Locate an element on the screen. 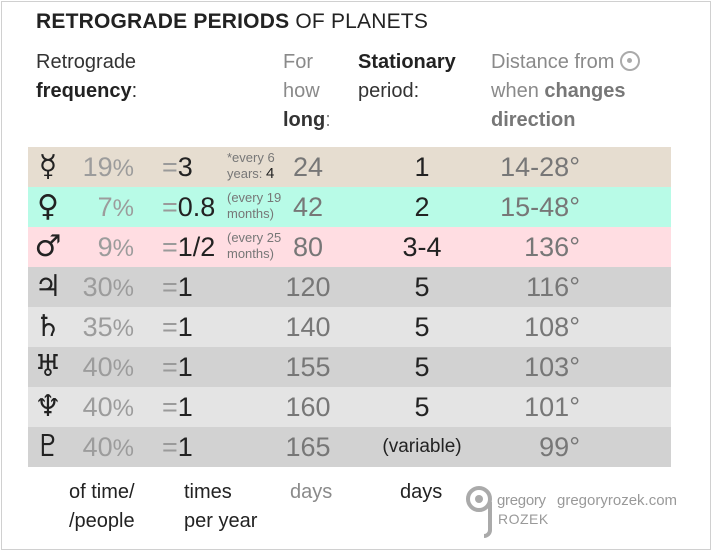  header-distance-line1-text: Distance from is located at coordinates (553, 62).